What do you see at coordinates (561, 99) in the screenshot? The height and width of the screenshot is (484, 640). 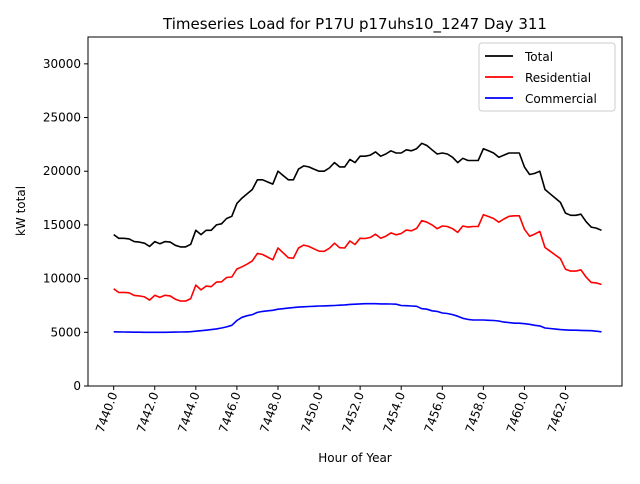 I see `legend-label-commercial: Commercial` at bounding box center [561, 99].